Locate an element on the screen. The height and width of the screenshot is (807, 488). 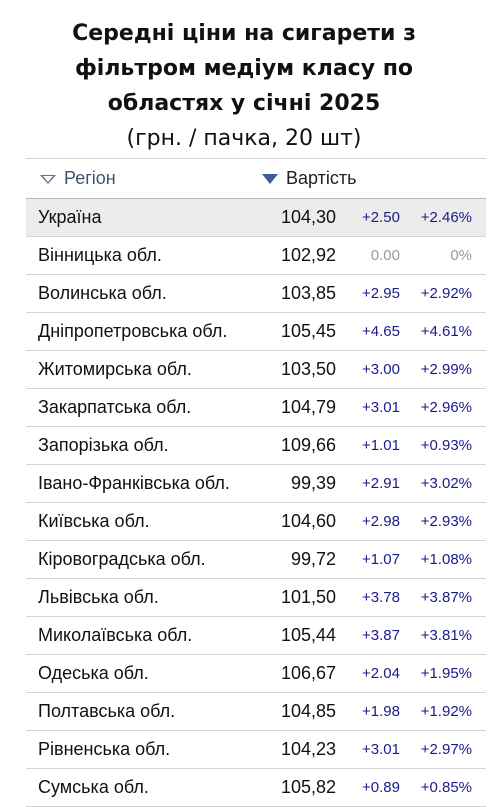
region-cell: Дніпропетровська обл. is located at coordinates (143, 331).